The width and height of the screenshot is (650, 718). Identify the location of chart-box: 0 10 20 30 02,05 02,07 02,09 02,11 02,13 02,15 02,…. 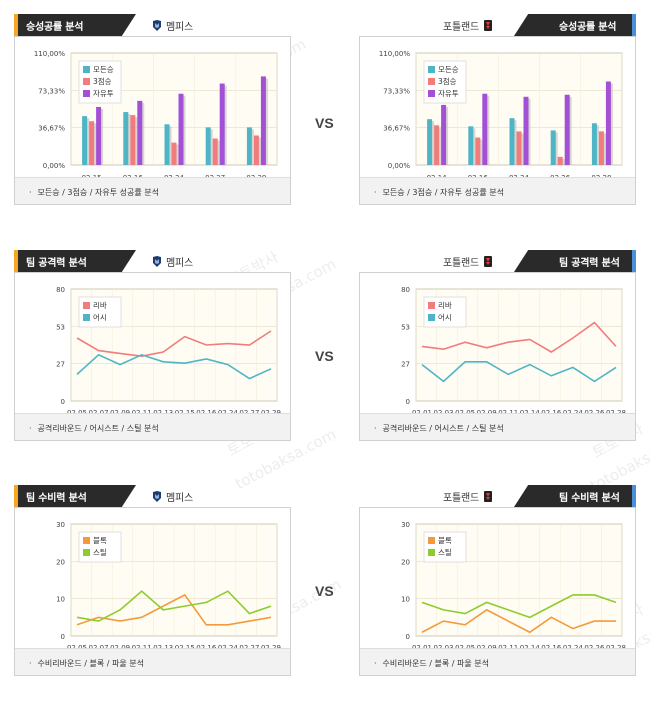
(152, 591).